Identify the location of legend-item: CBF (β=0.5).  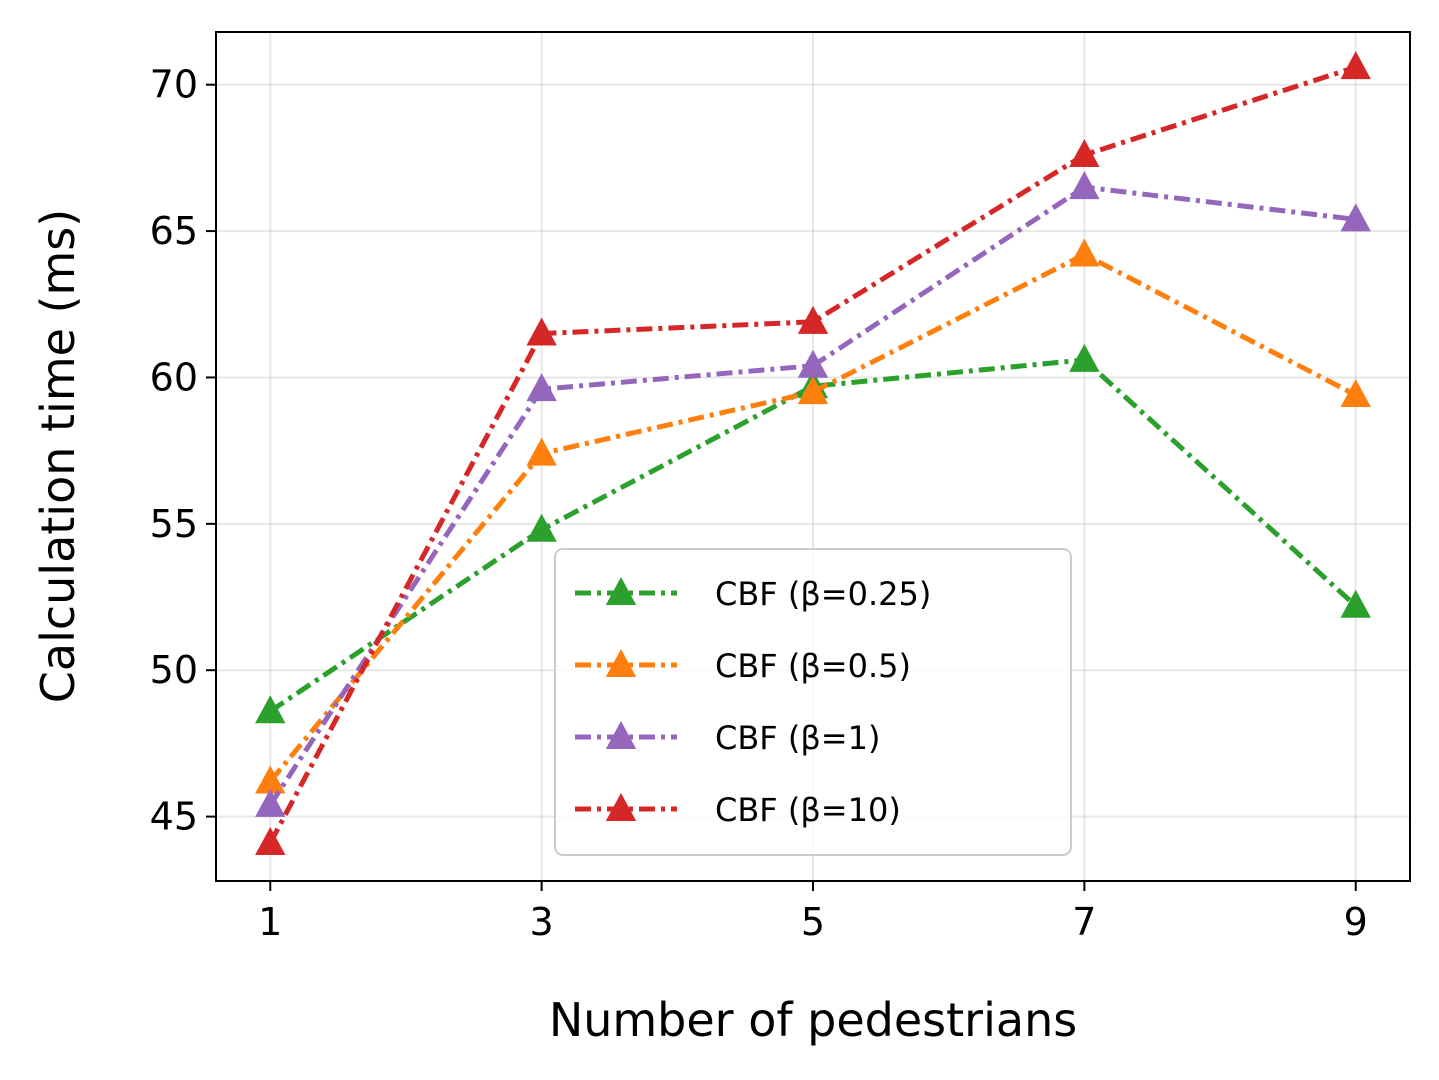
(743, 666).